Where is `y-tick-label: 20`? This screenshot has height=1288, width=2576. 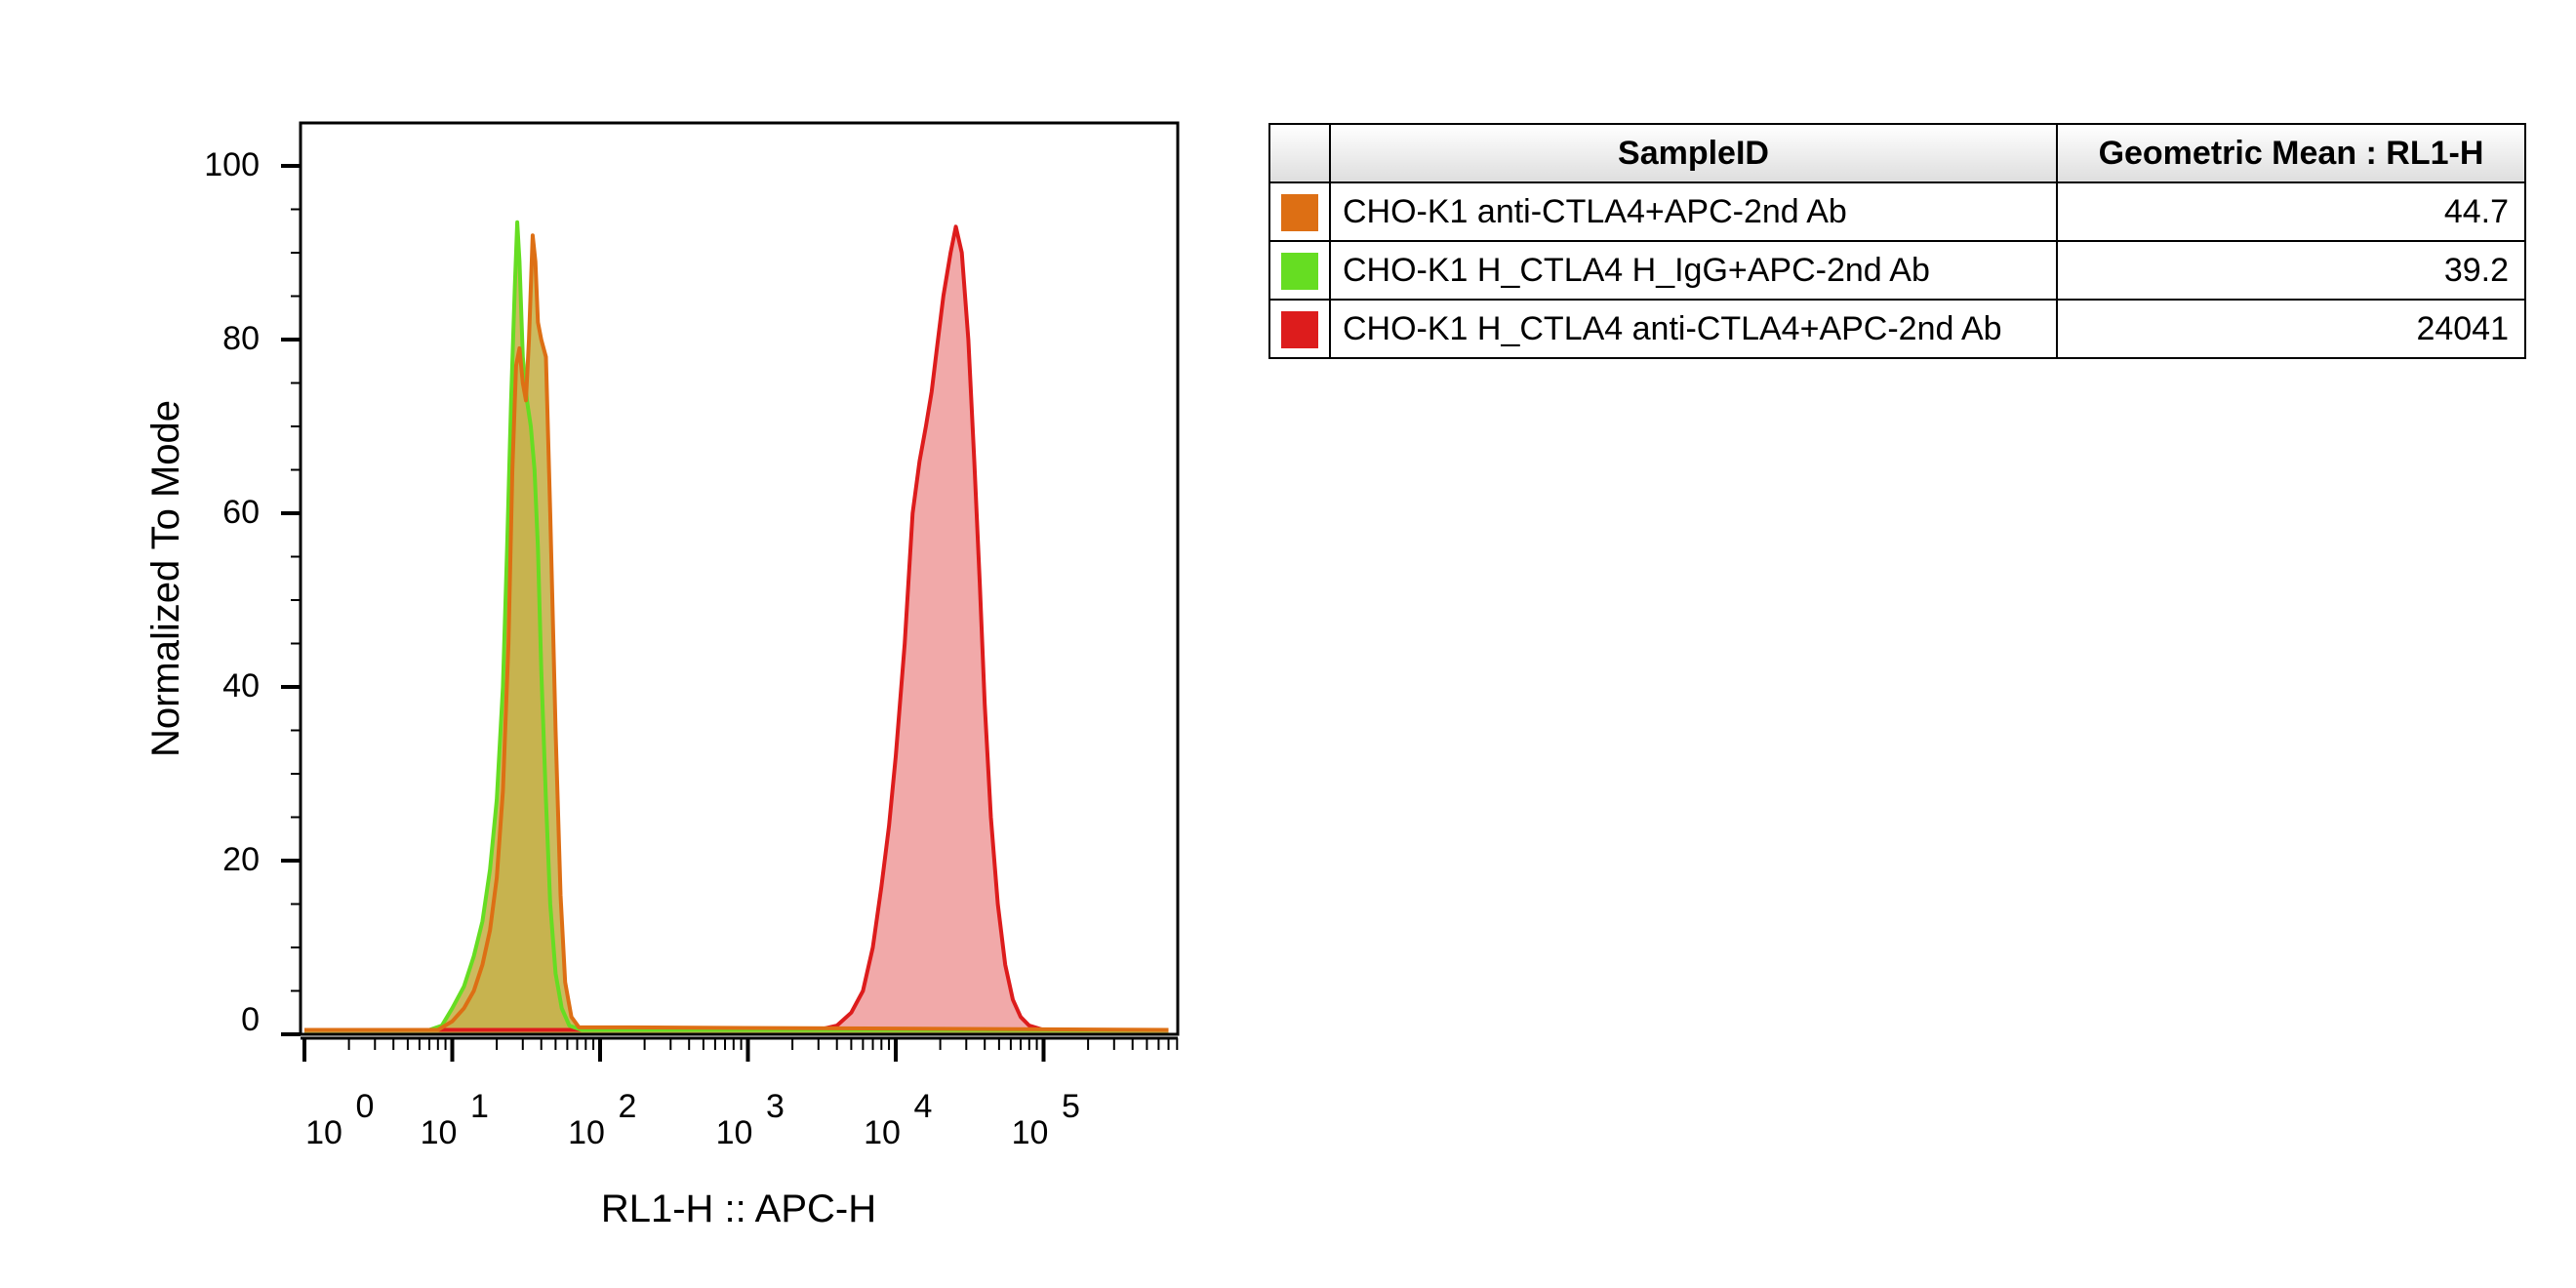 y-tick-label: 20 is located at coordinates (241, 859).